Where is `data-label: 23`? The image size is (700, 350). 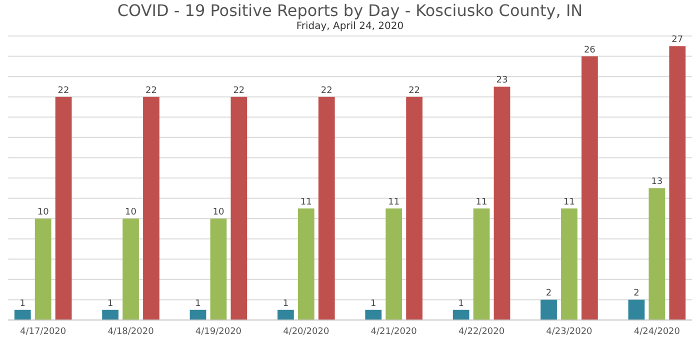
data-label: 23 is located at coordinates (502, 81).